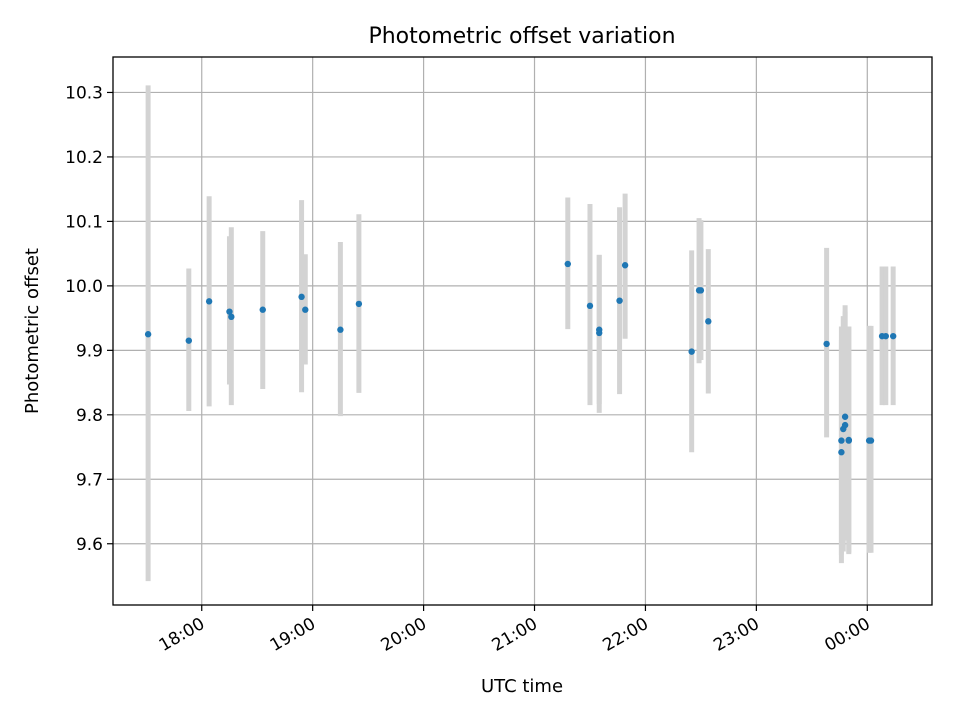 This screenshot has height=720, width=960. I want to click on x-axis-label: UTC time, so click(522, 686).